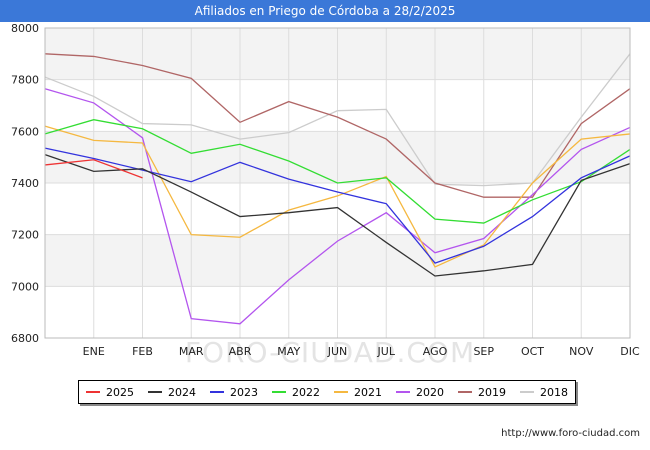 The image size is (650, 450). What do you see at coordinates (182, 392) in the screenshot?
I see `legend-label: 2024` at bounding box center [182, 392].